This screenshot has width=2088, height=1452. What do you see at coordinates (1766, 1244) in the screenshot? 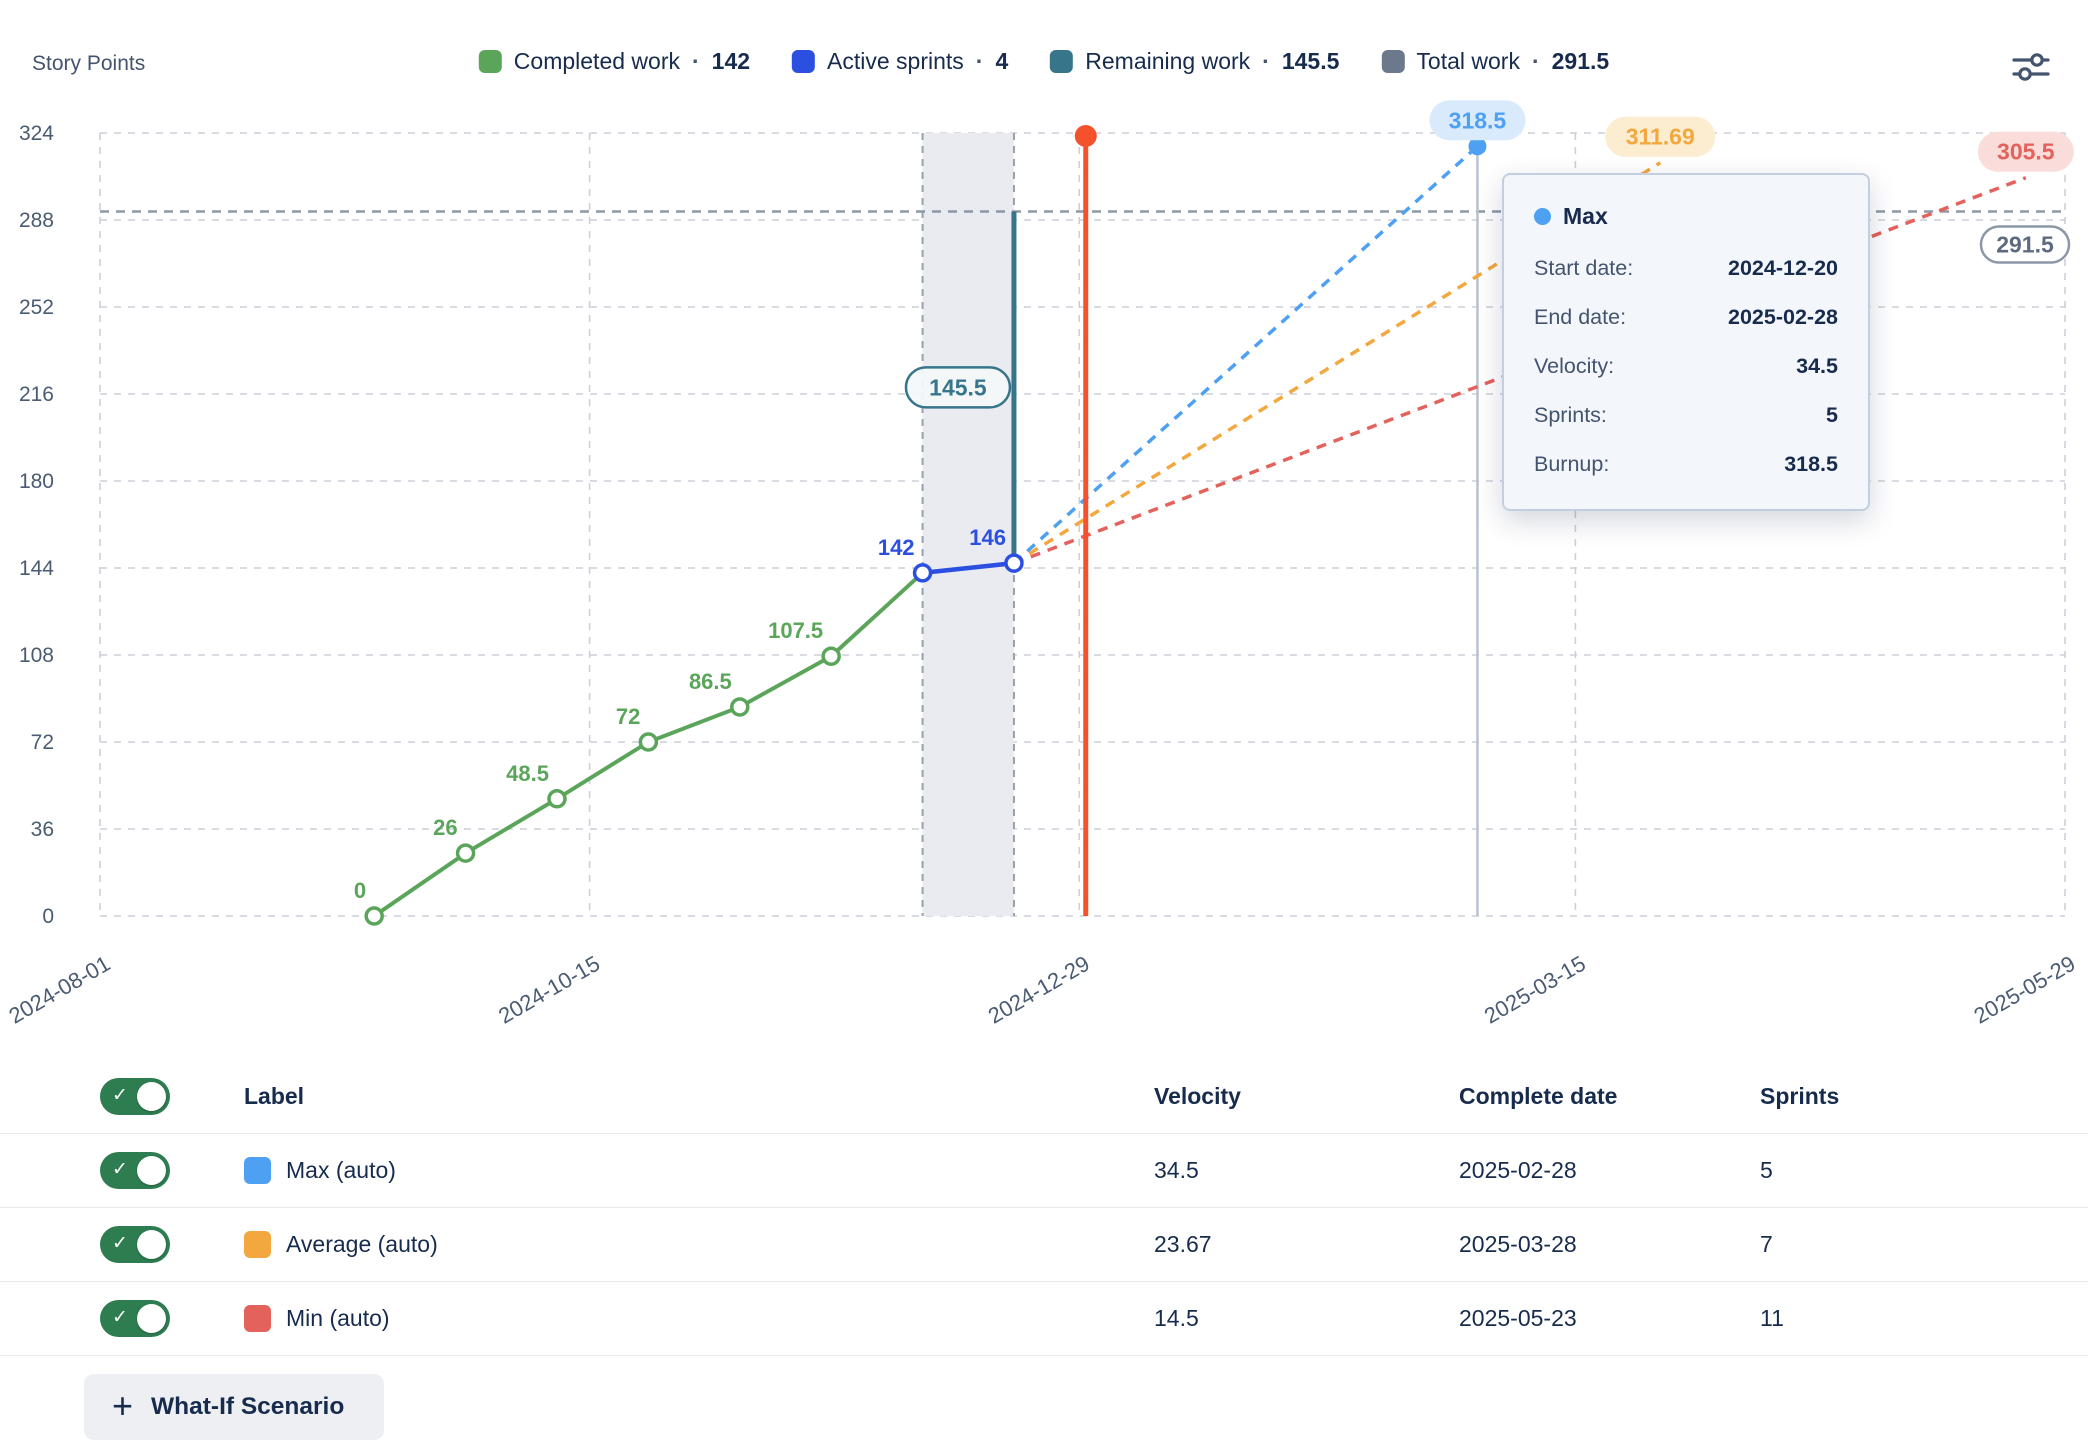
I see `row-sprints: 7` at bounding box center [1766, 1244].